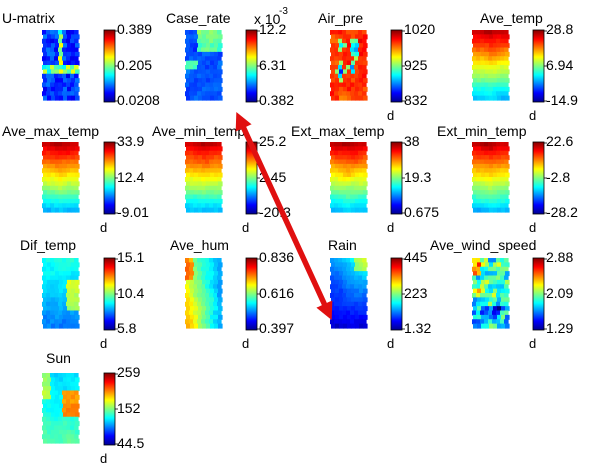 The width and height of the screenshot is (600, 465). I want to click on colorbar-tick-label: 2.88, so click(559, 257).